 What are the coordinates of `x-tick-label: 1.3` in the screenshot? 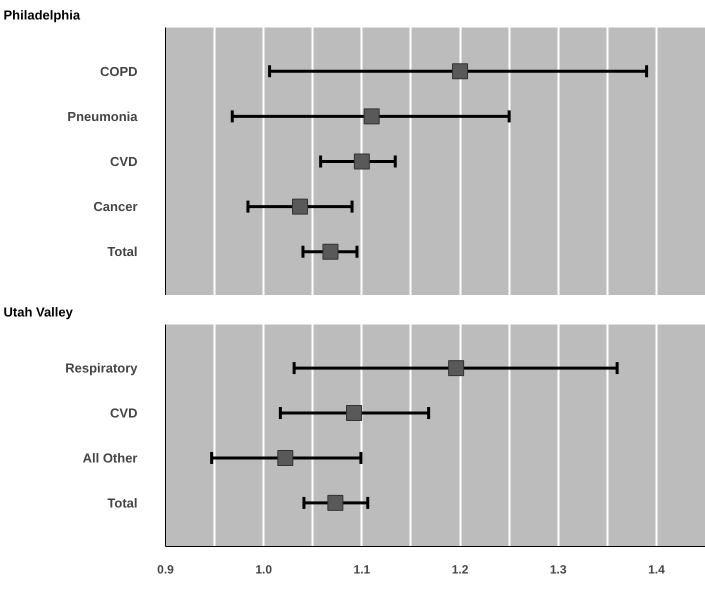 It's located at (558, 569).